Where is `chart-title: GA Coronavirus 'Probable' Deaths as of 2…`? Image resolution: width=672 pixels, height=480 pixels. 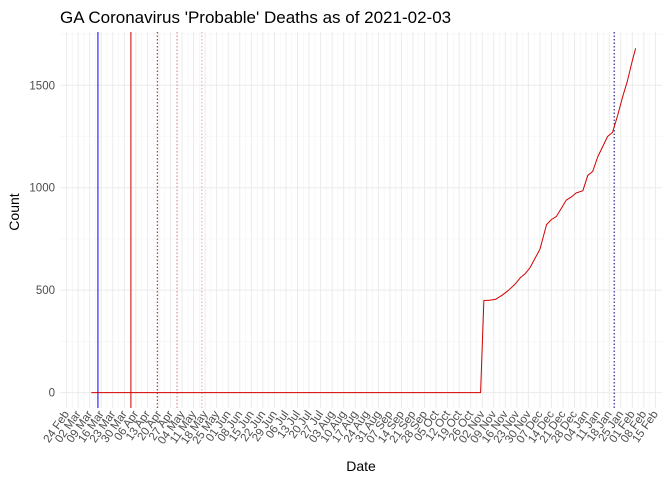 chart-title: GA Coronavirus 'Probable' Deaths as of 2… is located at coordinates (255, 17).